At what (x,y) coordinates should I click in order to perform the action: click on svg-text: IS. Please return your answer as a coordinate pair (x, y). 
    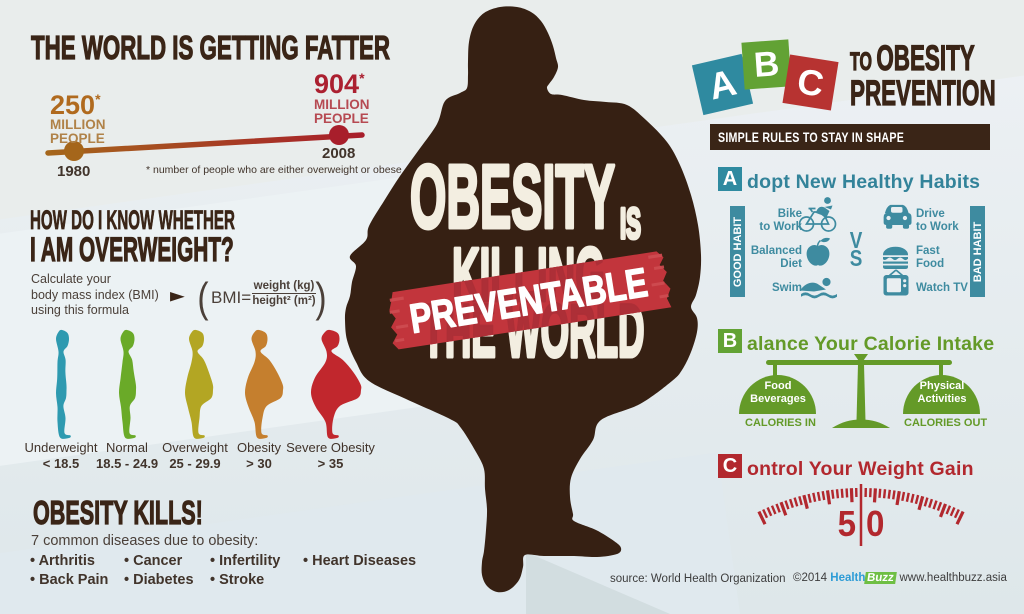
    Looking at the image, I should click on (630, 224).